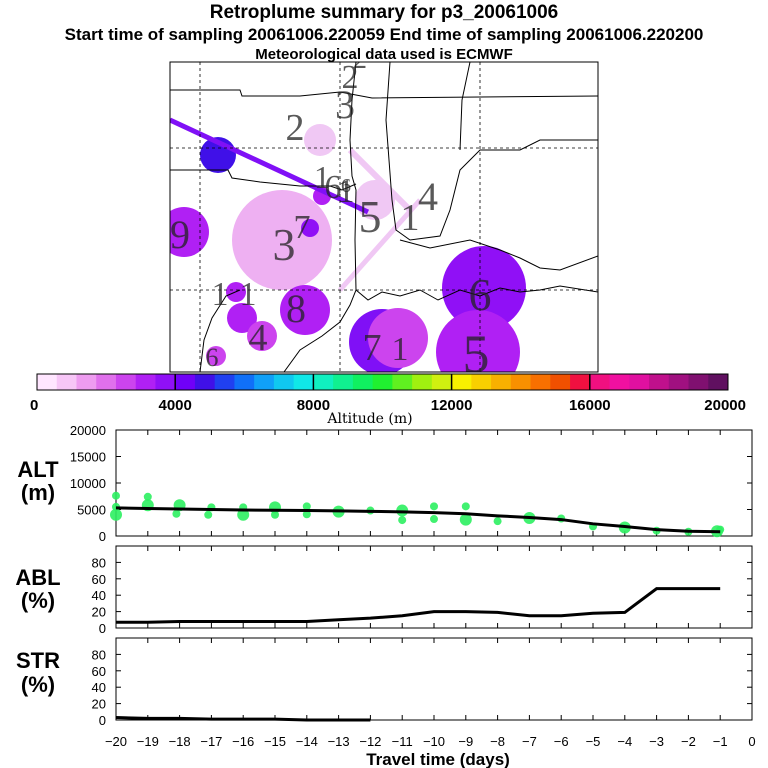 This screenshot has height=768, width=768. What do you see at coordinates (370, 741) in the screenshot?
I see `x-tick-label: −12` at bounding box center [370, 741].